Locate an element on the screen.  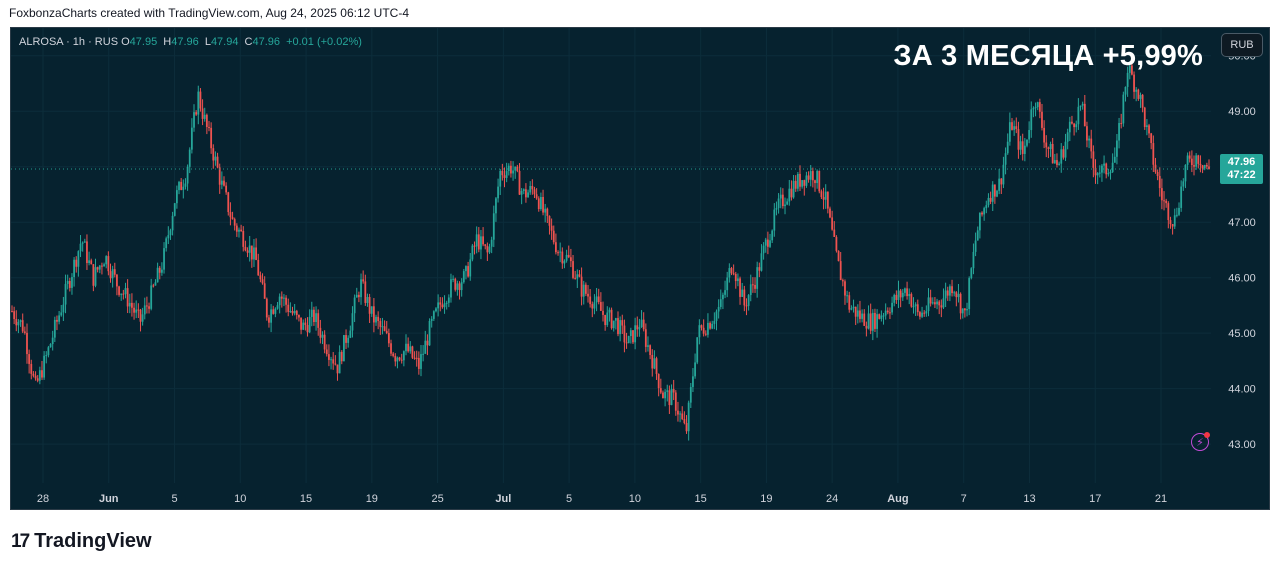
close-value: 47.96 is located at coordinates (266, 42).